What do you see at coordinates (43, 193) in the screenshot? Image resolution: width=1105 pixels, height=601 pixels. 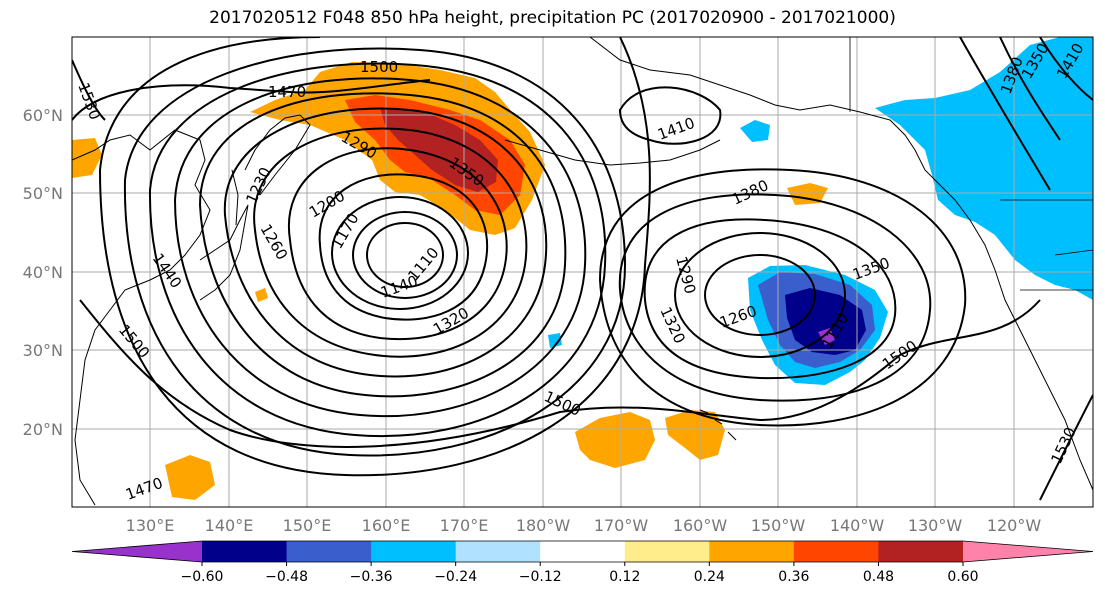 I see `lat-label: 50°N` at bounding box center [43, 193].